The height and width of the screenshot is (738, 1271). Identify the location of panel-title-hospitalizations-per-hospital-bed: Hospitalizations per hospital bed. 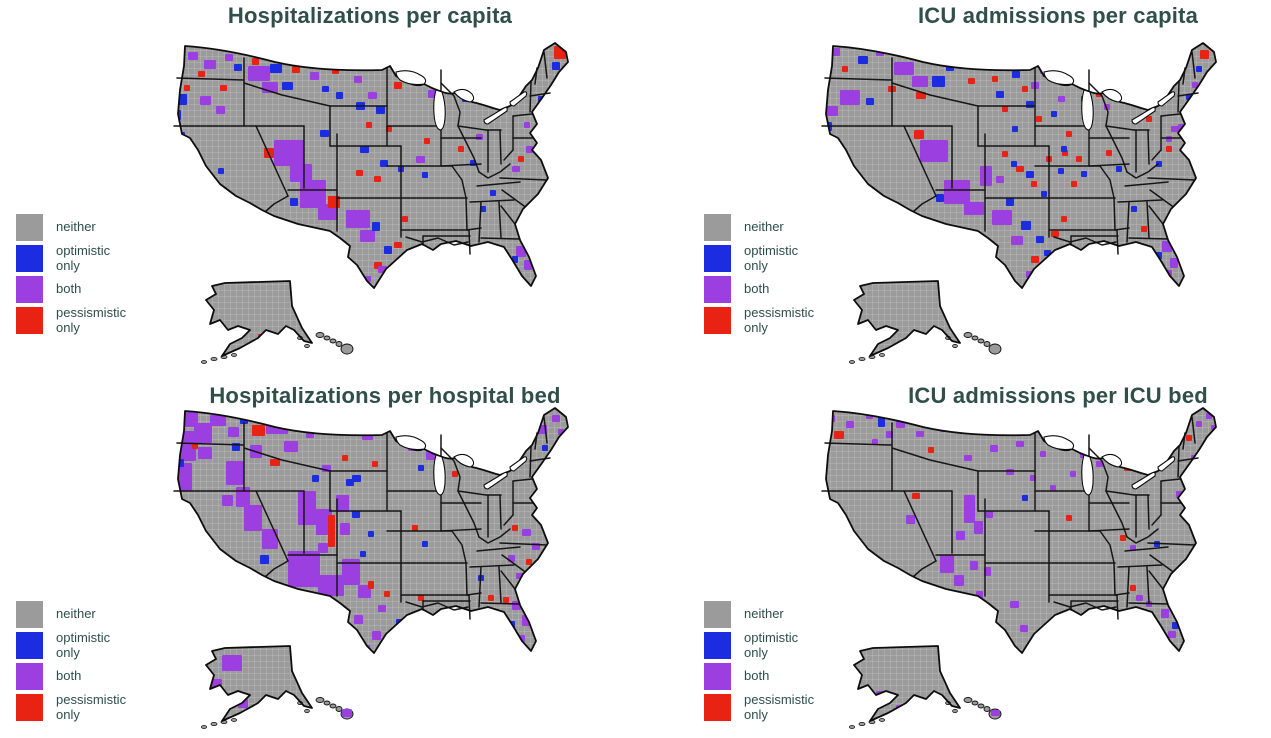
(385, 395).